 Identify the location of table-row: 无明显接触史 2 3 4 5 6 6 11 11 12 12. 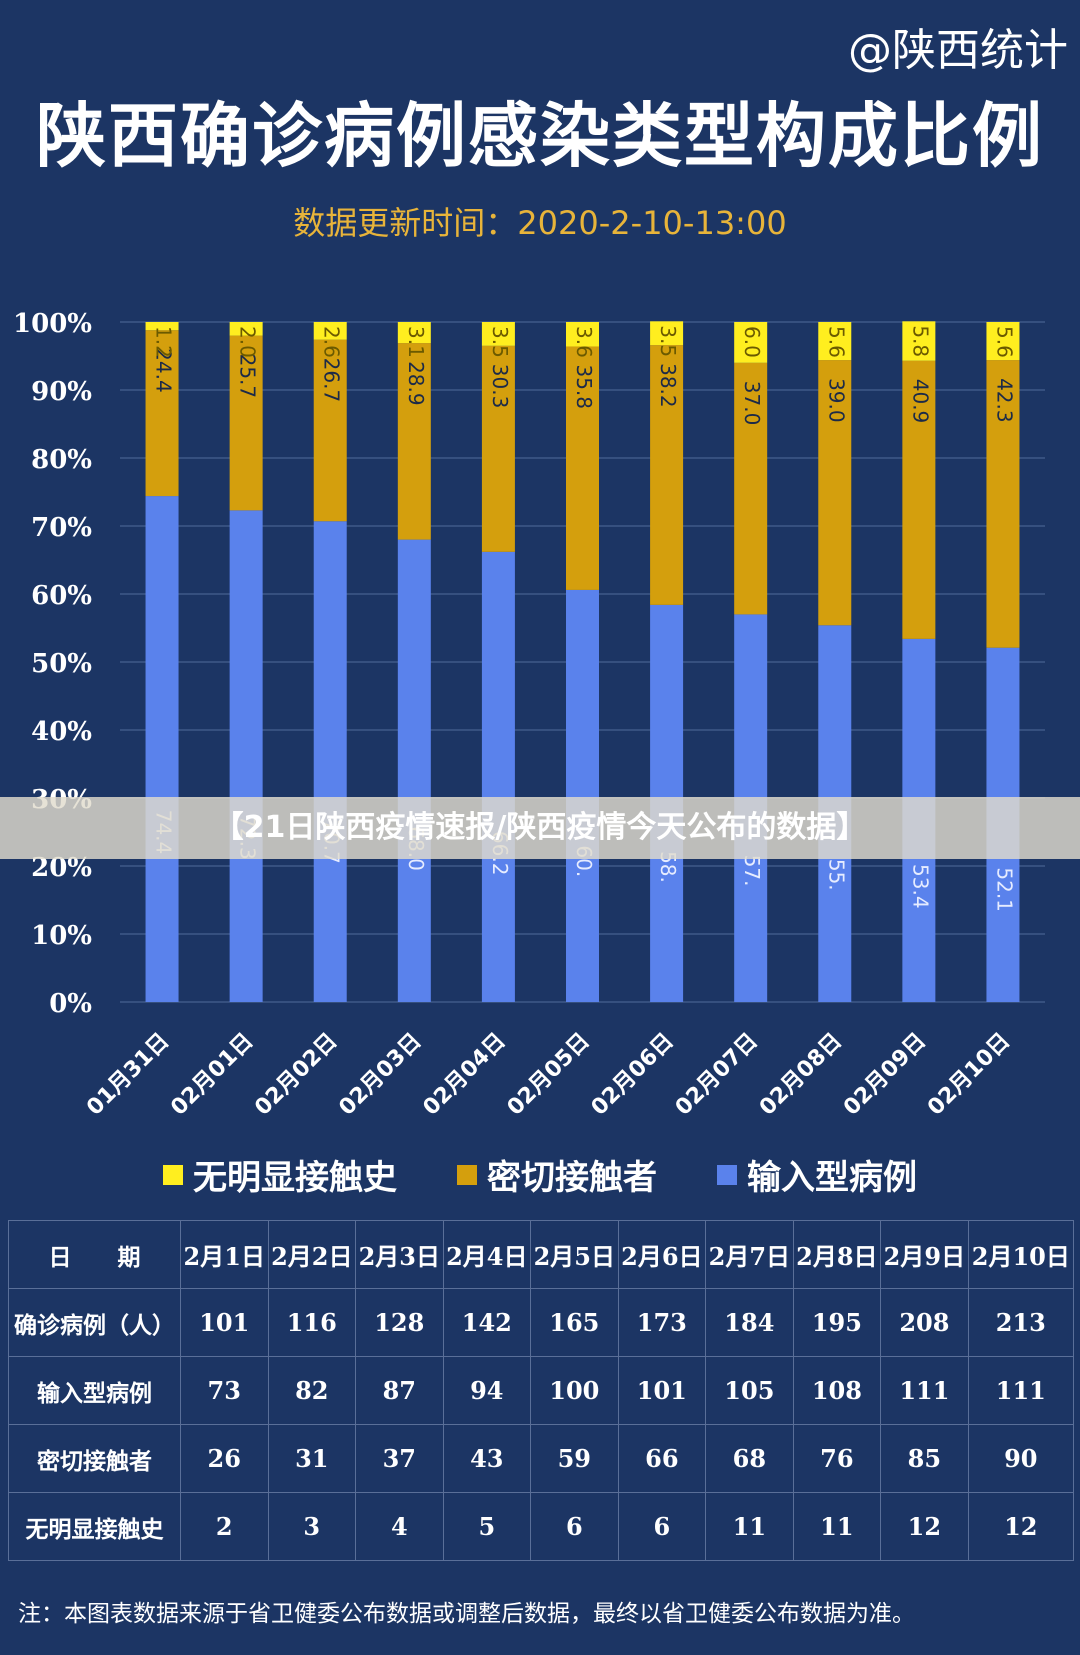
(541, 1526).